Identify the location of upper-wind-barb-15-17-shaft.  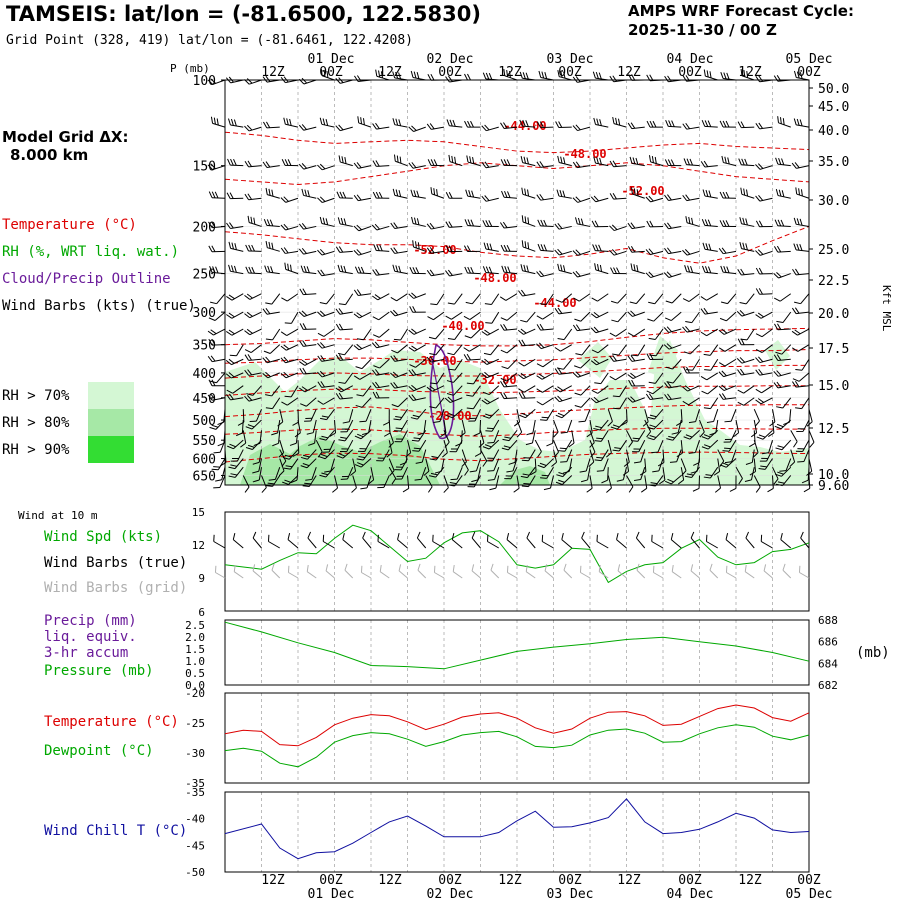
(530, 413).